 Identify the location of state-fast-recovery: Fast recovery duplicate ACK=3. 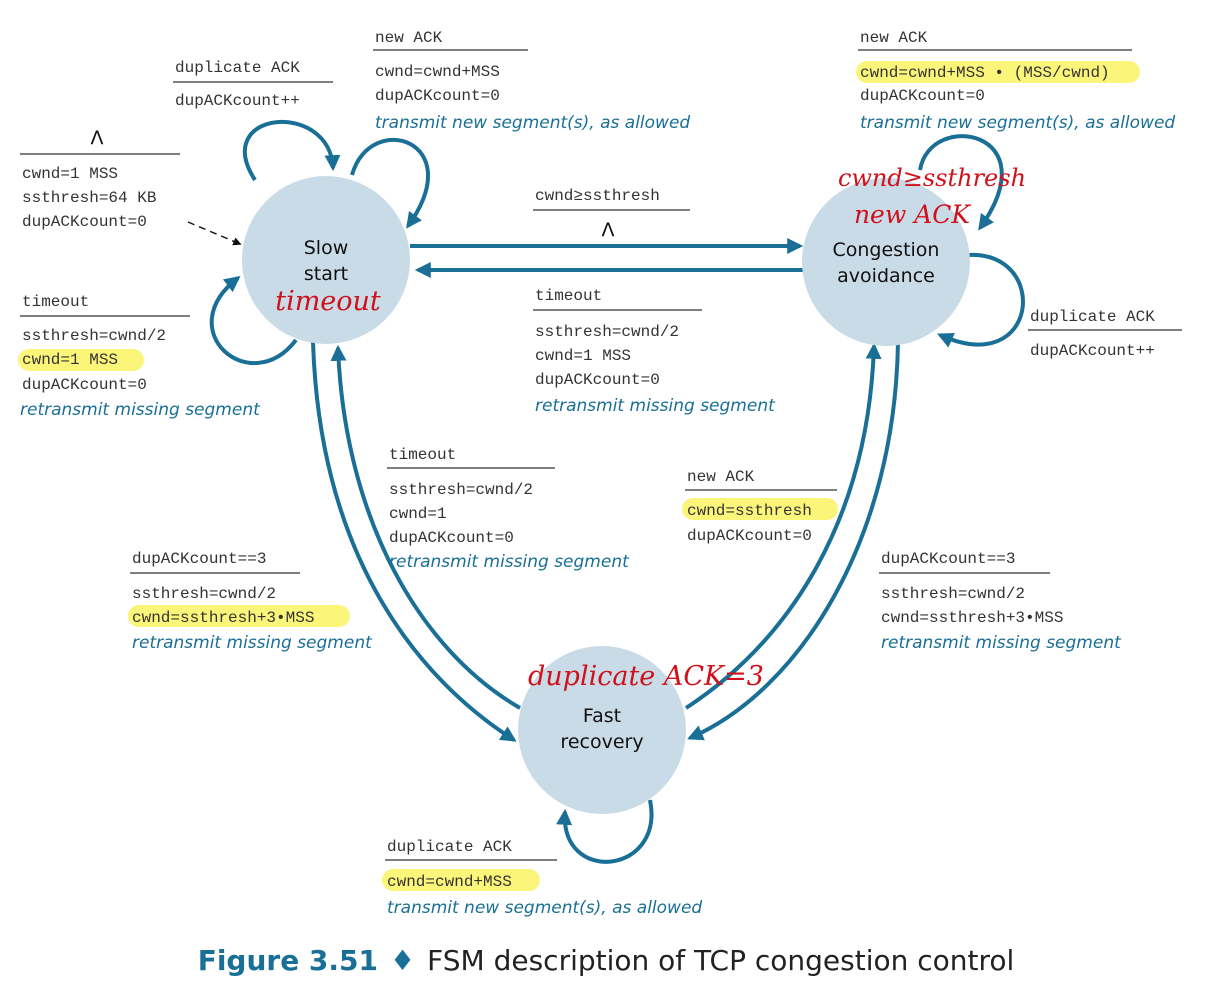
(641, 730).